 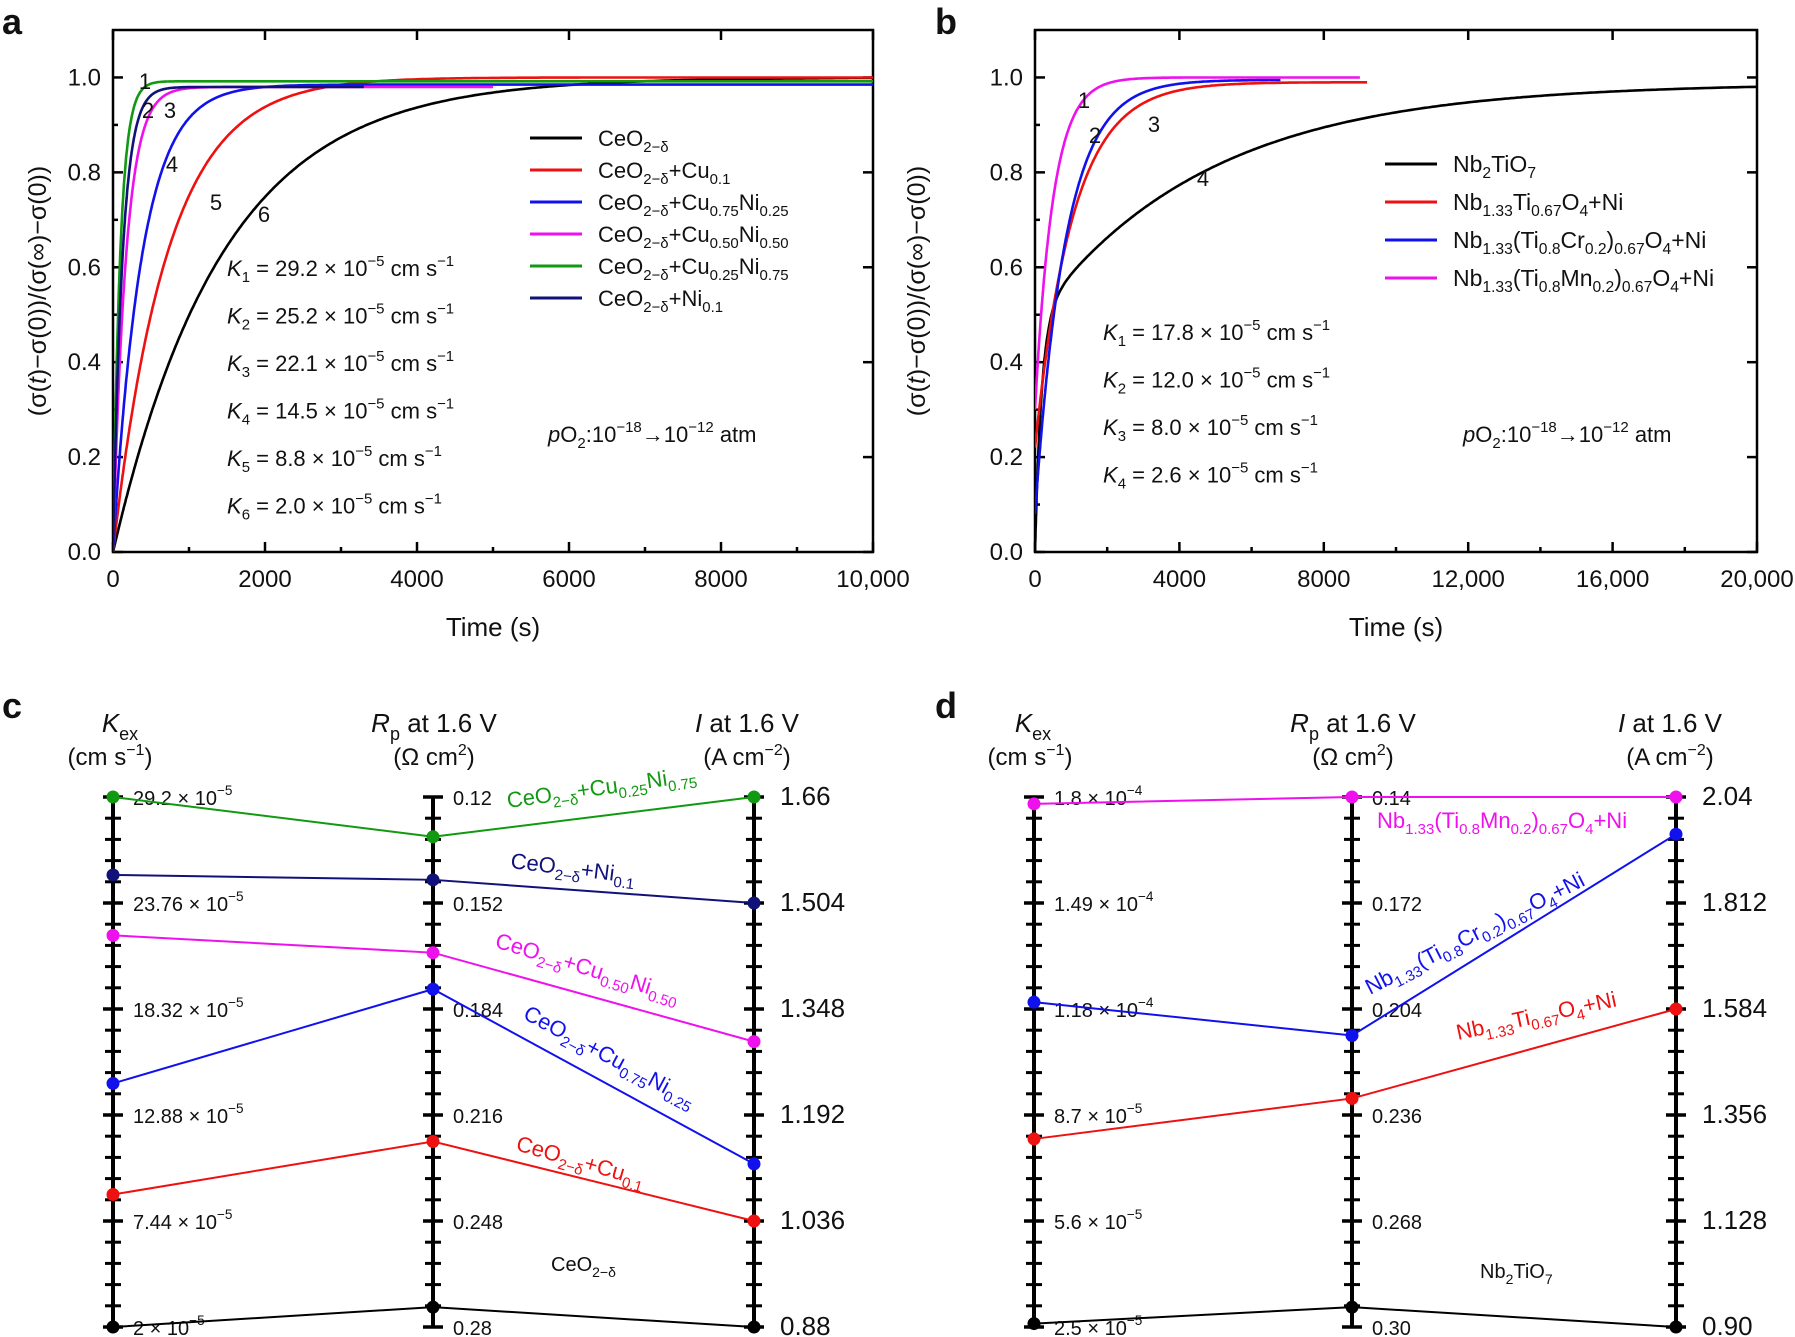 I want to click on axis-tick-label: 0.268, so click(x=1397, y=1223).